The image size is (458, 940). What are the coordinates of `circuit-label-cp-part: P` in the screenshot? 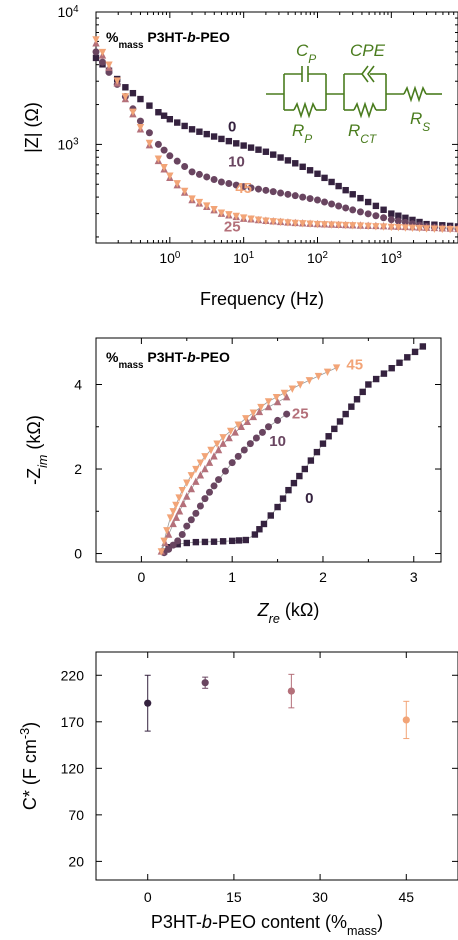 It's located at (312, 59).